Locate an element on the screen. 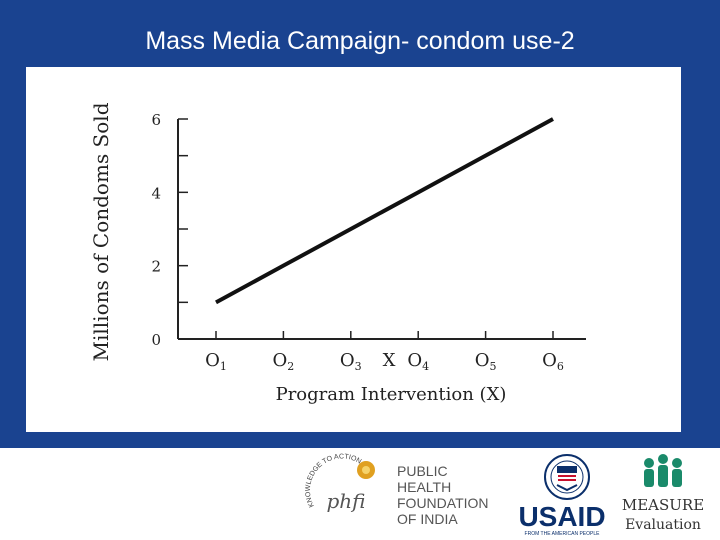 Image resolution: width=720 pixels, height=540 pixels. phfi-line-2: HEALTH is located at coordinates (424, 487).